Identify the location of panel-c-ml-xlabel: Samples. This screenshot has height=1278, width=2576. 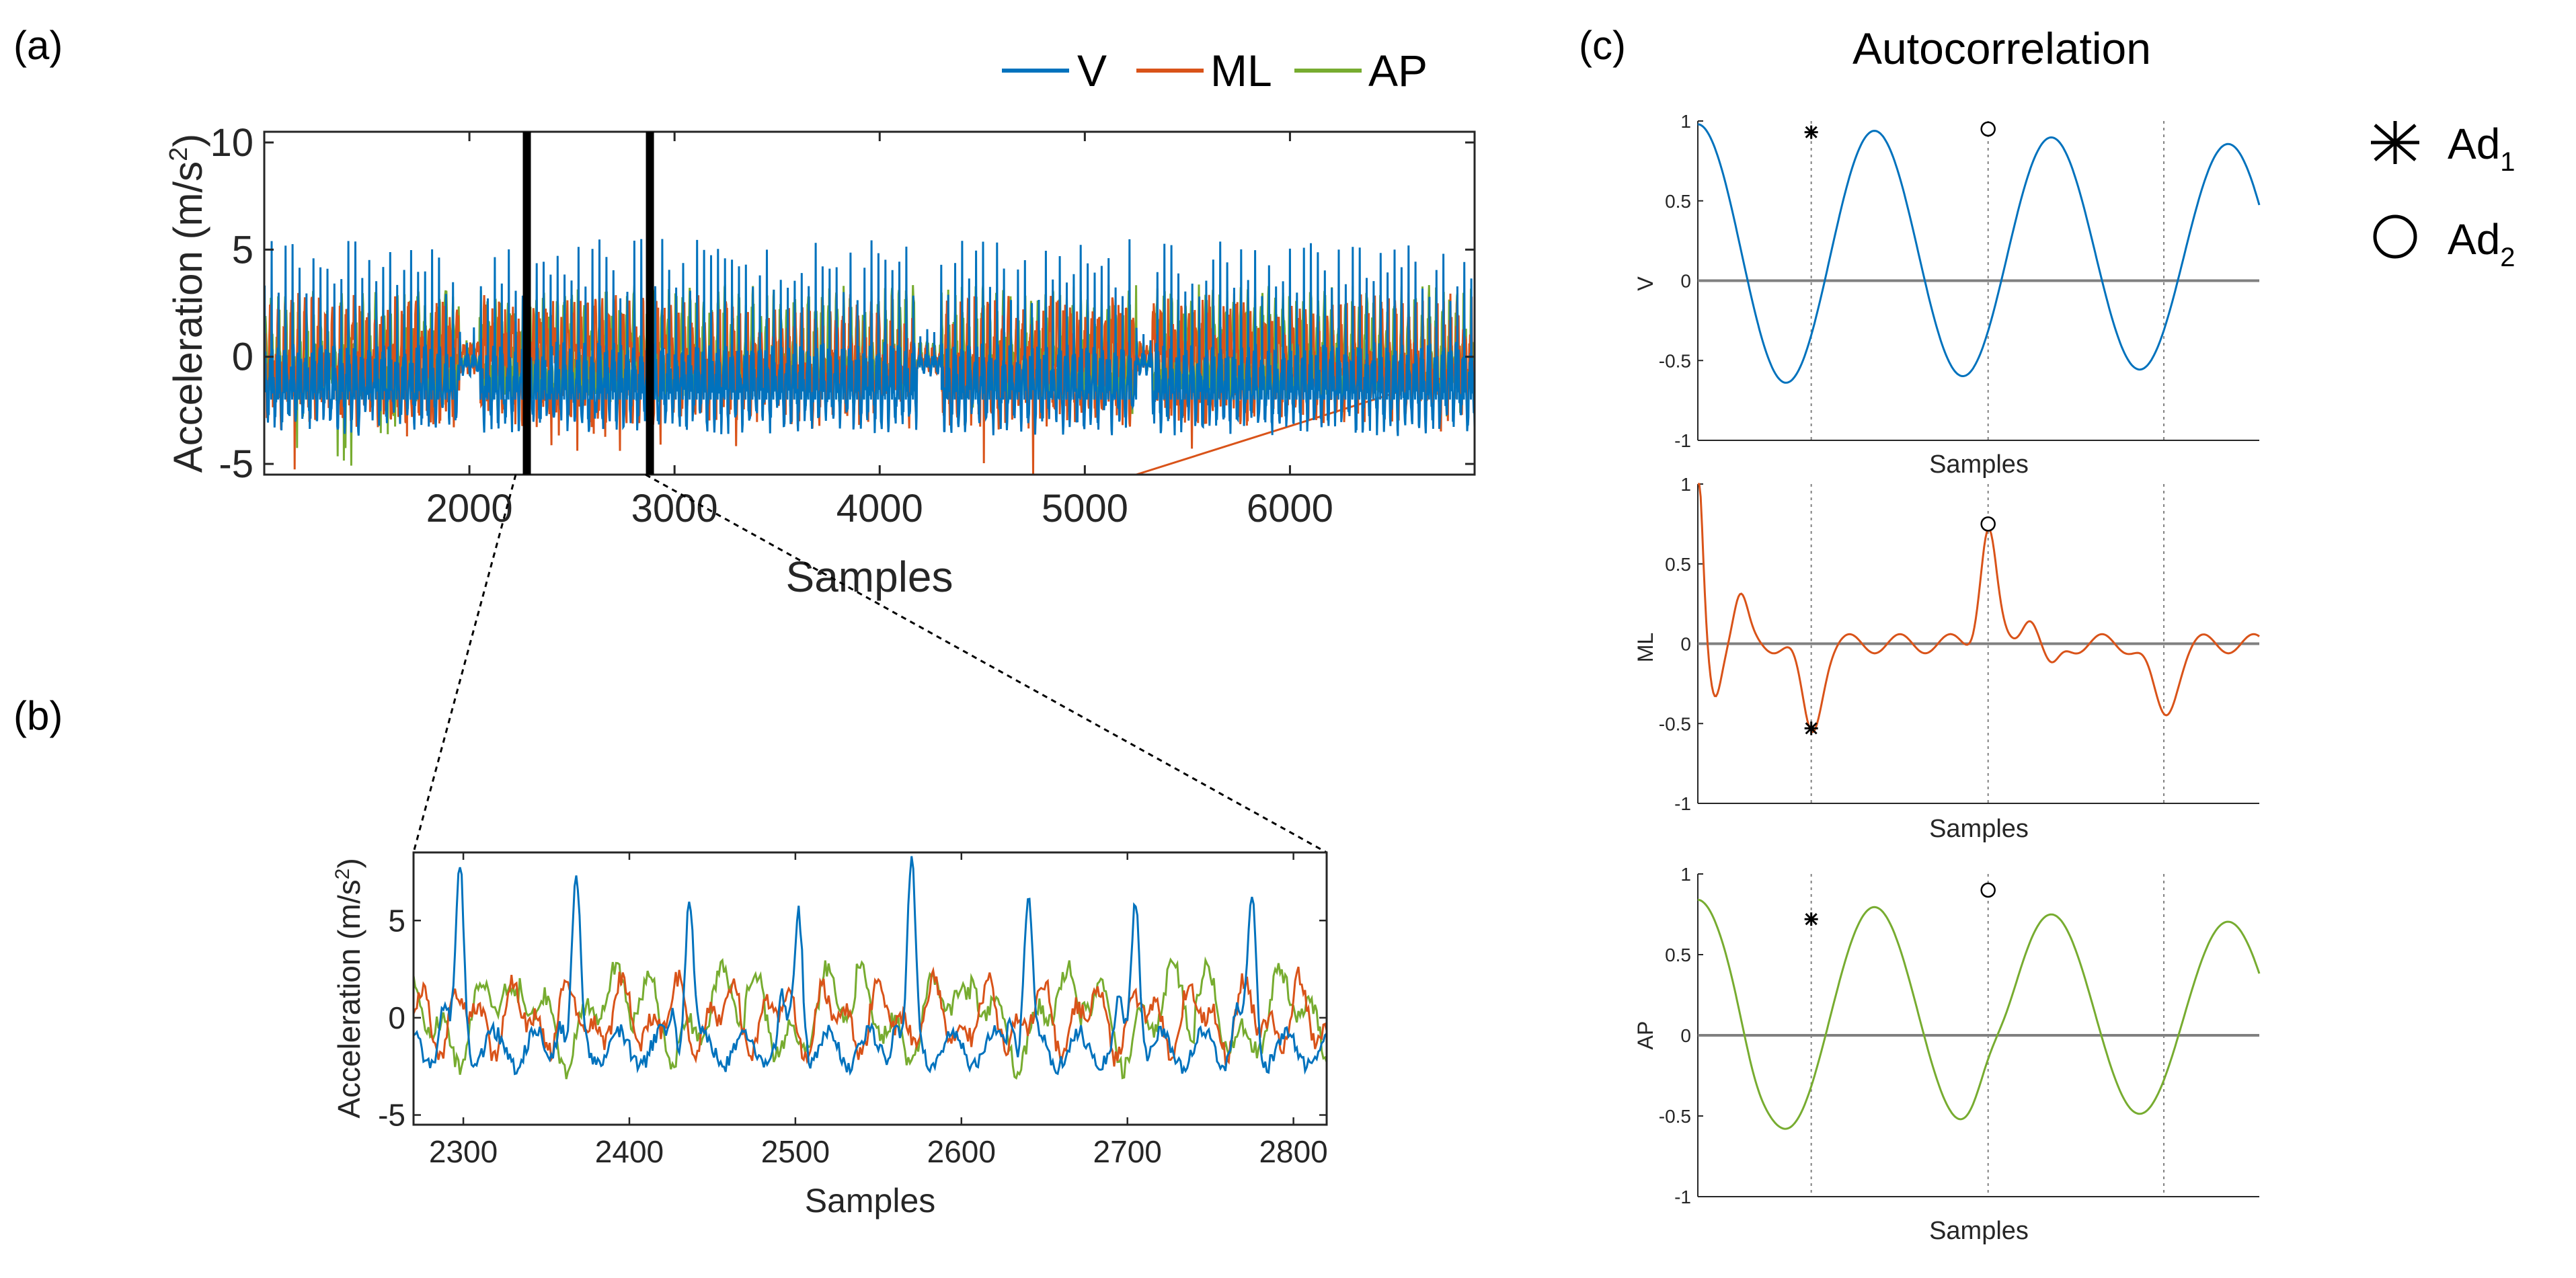
(1979, 829).